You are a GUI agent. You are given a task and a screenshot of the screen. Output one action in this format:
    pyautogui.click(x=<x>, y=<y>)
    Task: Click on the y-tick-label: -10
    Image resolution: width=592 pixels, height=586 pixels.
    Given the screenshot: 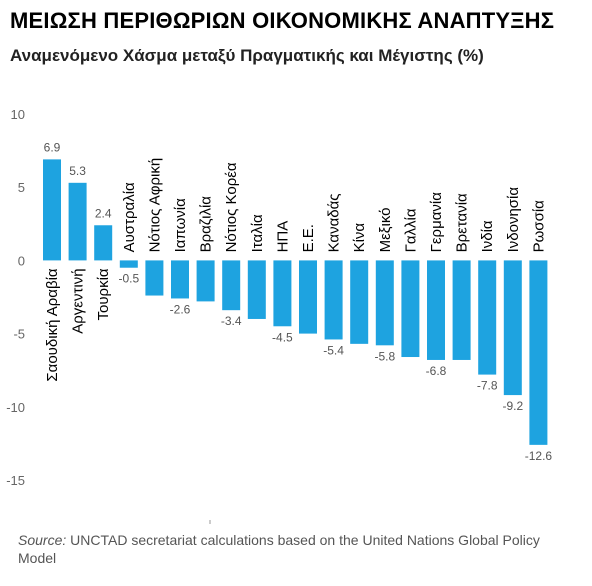 What is the action you would take?
    pyautogui.click(x=15, y=407)
    